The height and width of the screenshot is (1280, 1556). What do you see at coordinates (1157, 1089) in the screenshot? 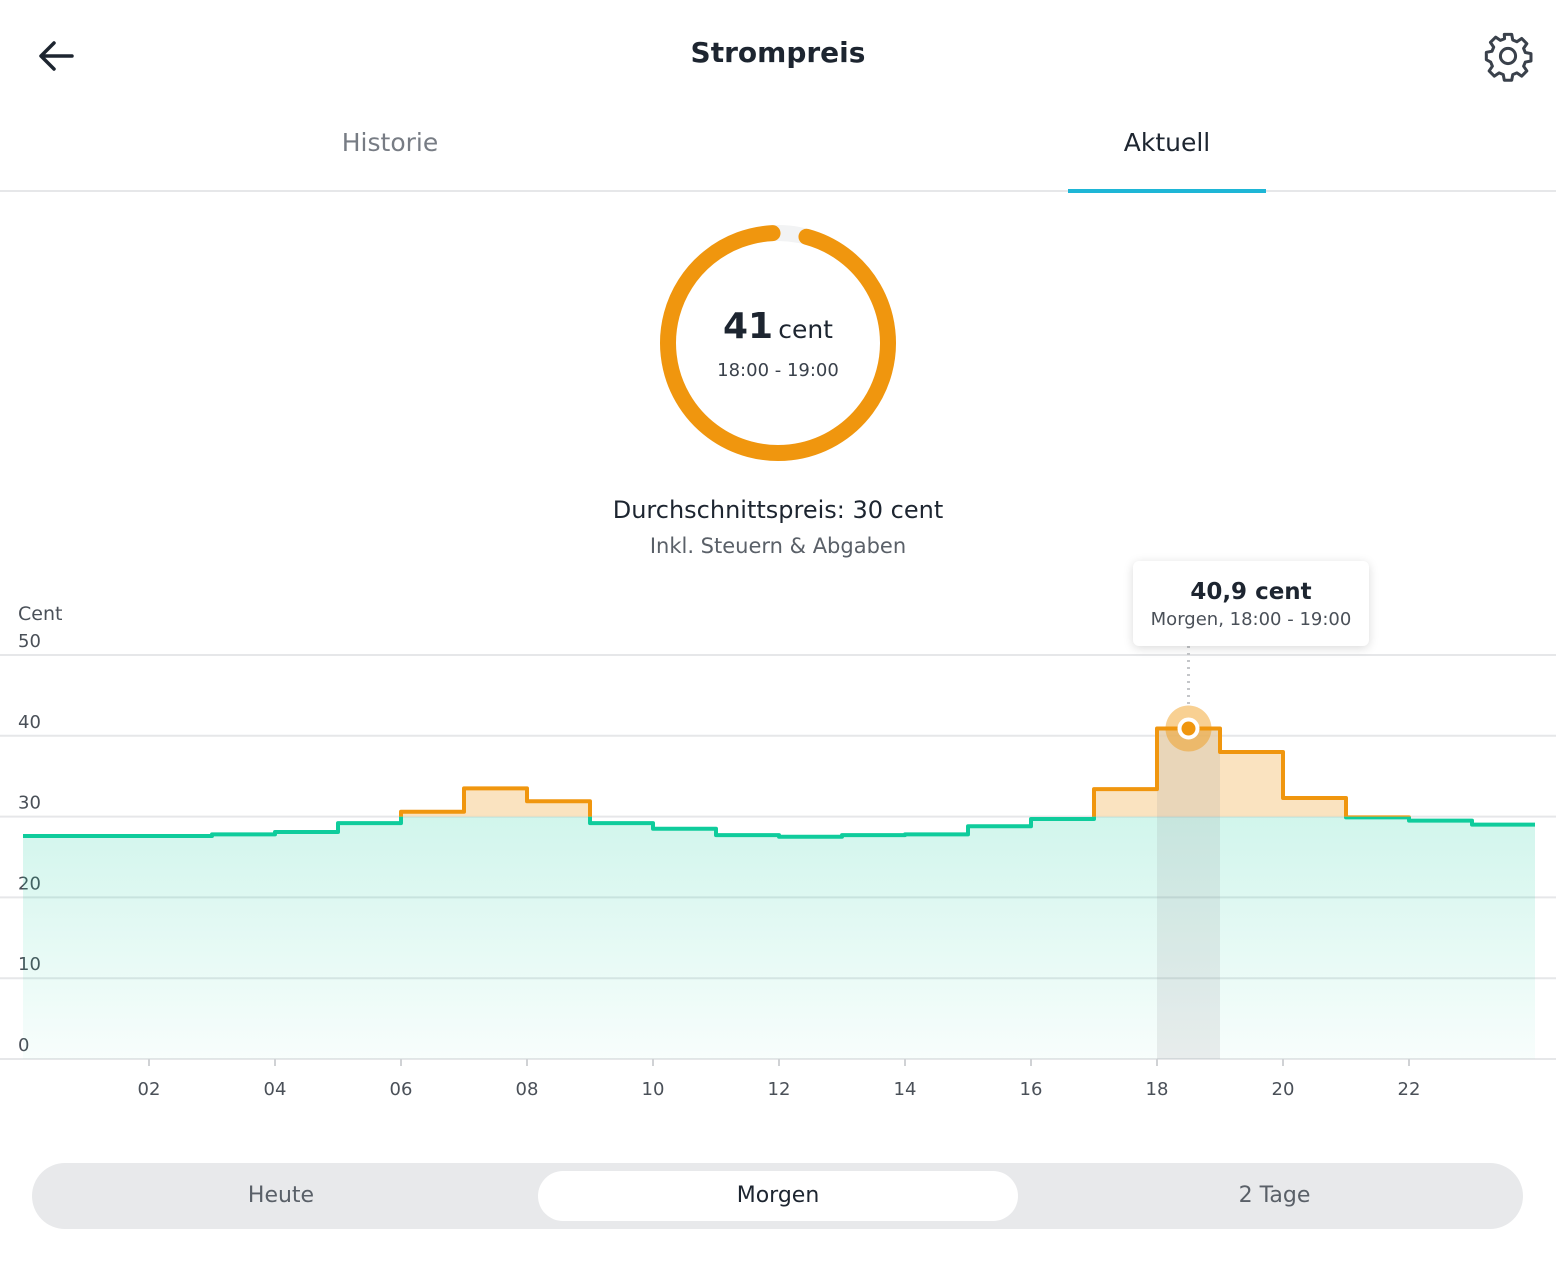
I see `x-tick-label: 18` at bounding box center [1157, 1089].